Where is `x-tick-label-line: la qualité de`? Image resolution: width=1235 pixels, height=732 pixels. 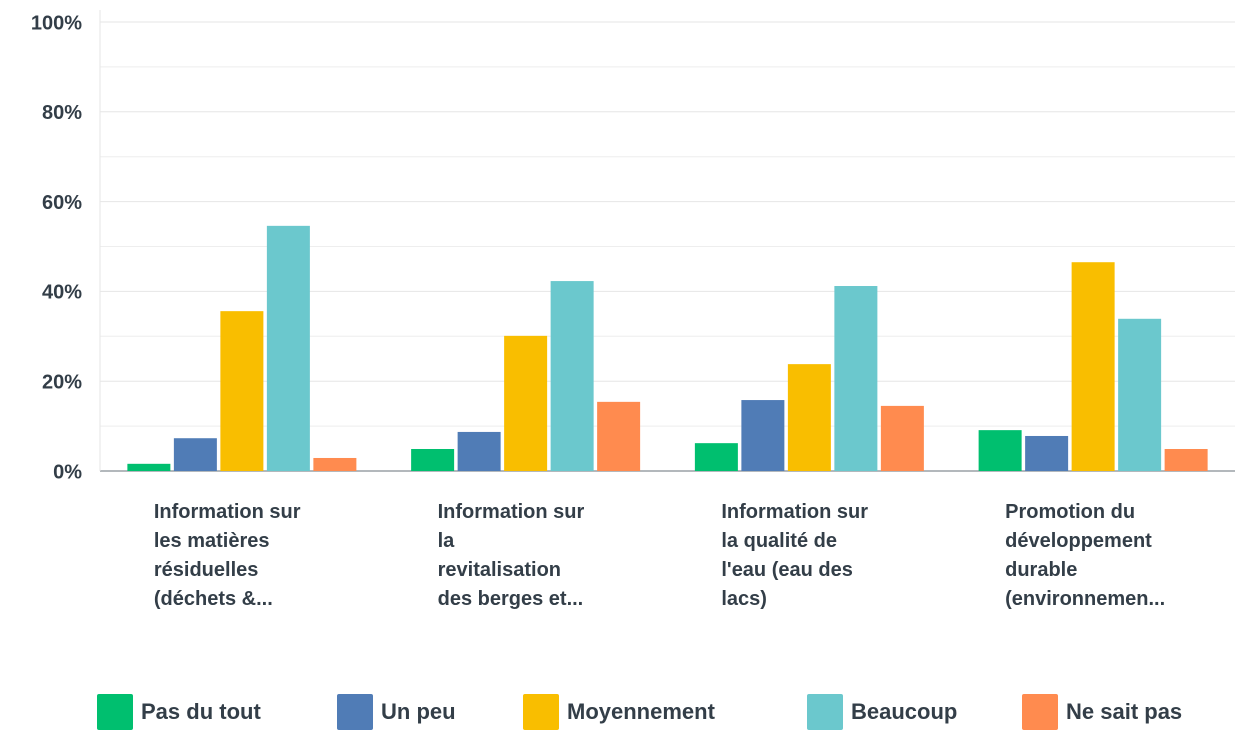 x-tick-label-line: la qualité de is located at coordinates (779, 541).